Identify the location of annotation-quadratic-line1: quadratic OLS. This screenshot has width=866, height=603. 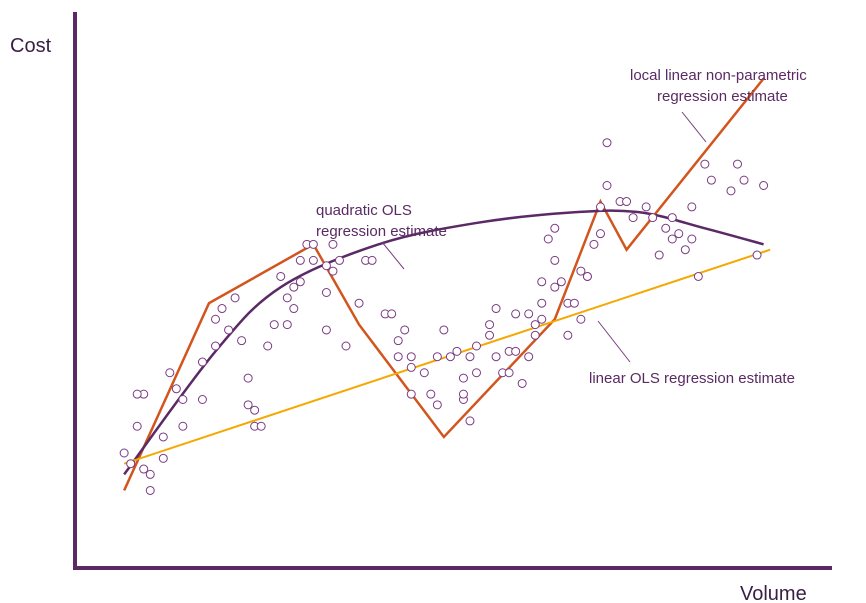
(364, 210).